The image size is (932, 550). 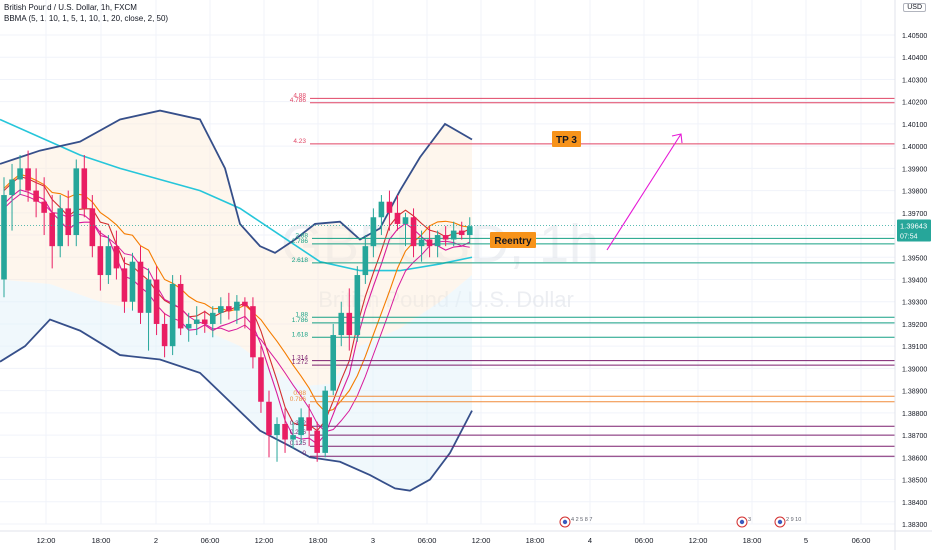 I want to click on y-tick-label: 1.39300, so click(x=914, y=303).